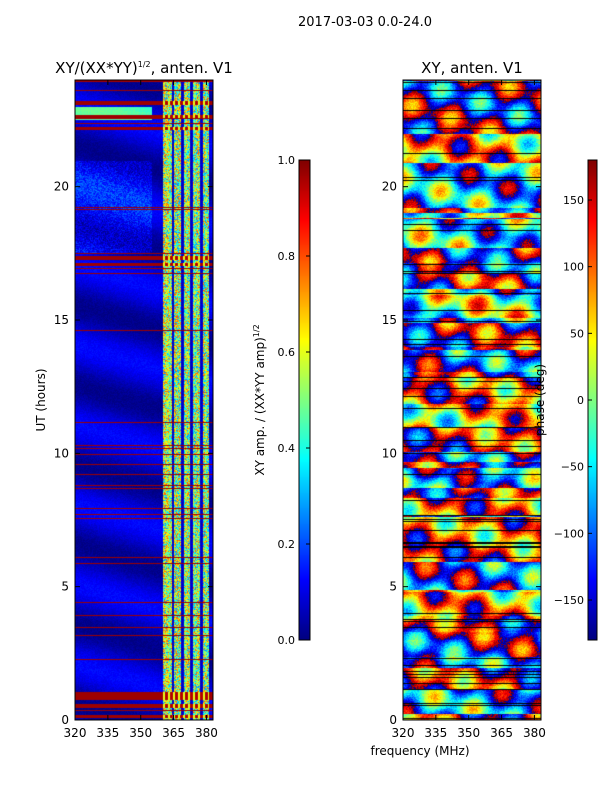  Describe the element at coordinates (287, 448) in the screenshot. I see `amplitude-colorbar-tick-label: 0.4` at that location.